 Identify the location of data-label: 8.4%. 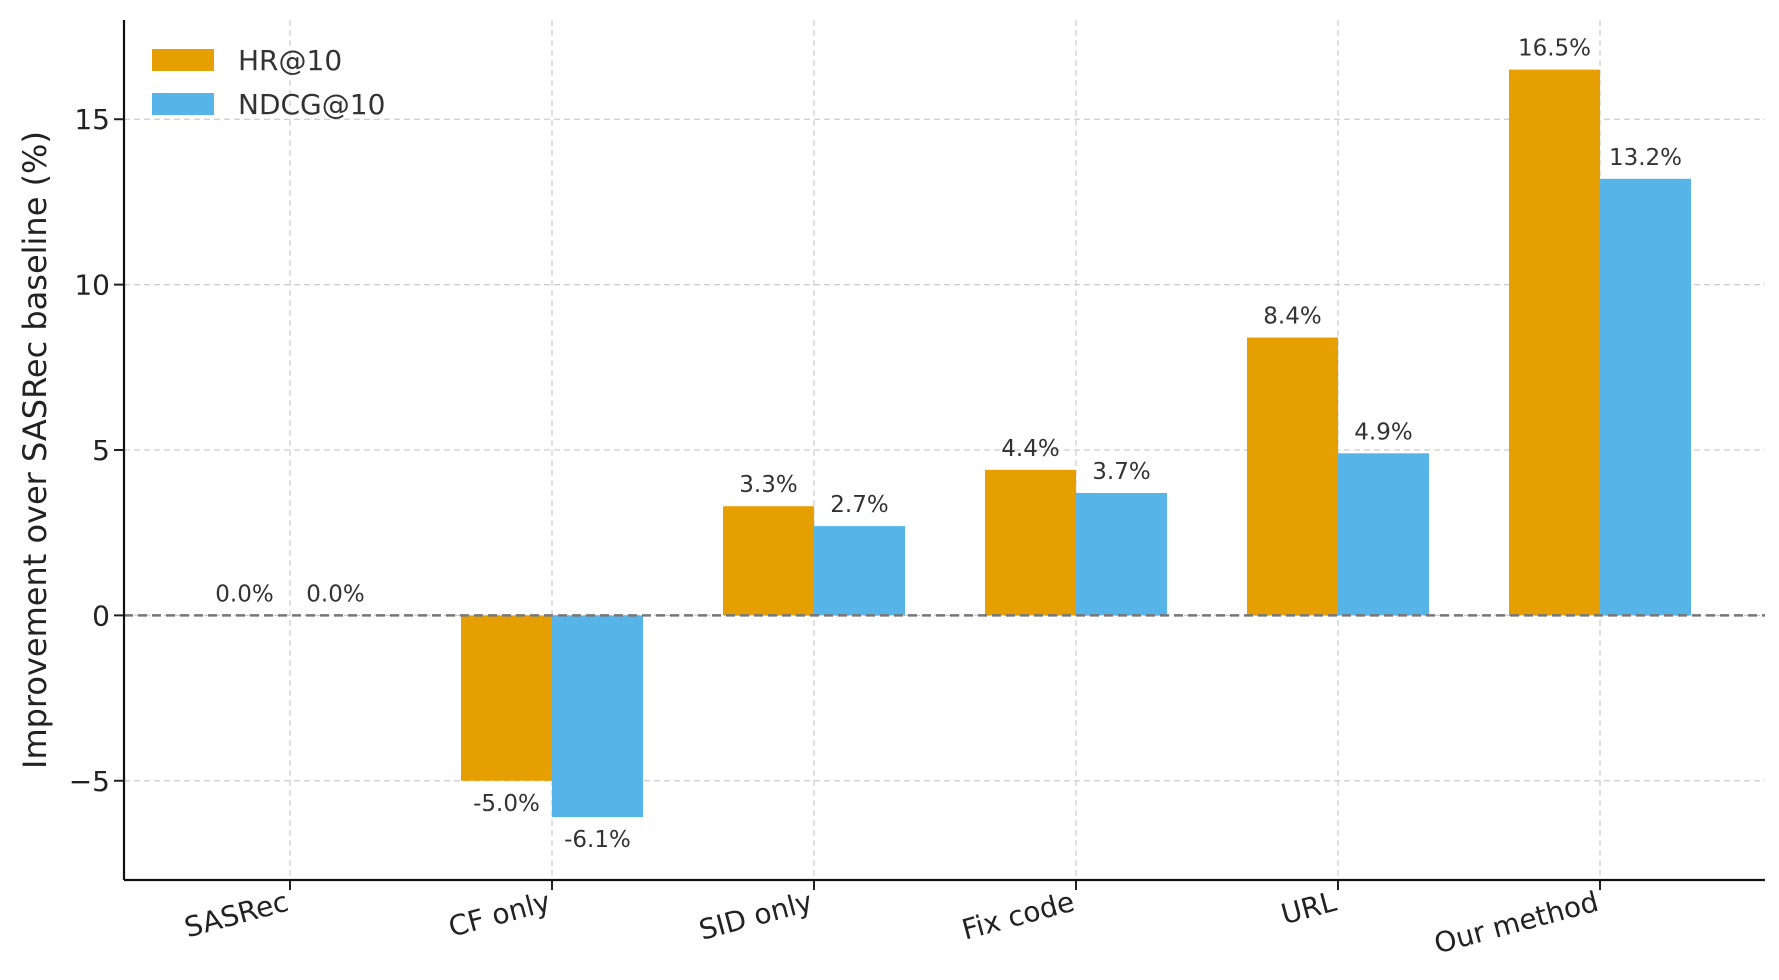
(1292, 317).